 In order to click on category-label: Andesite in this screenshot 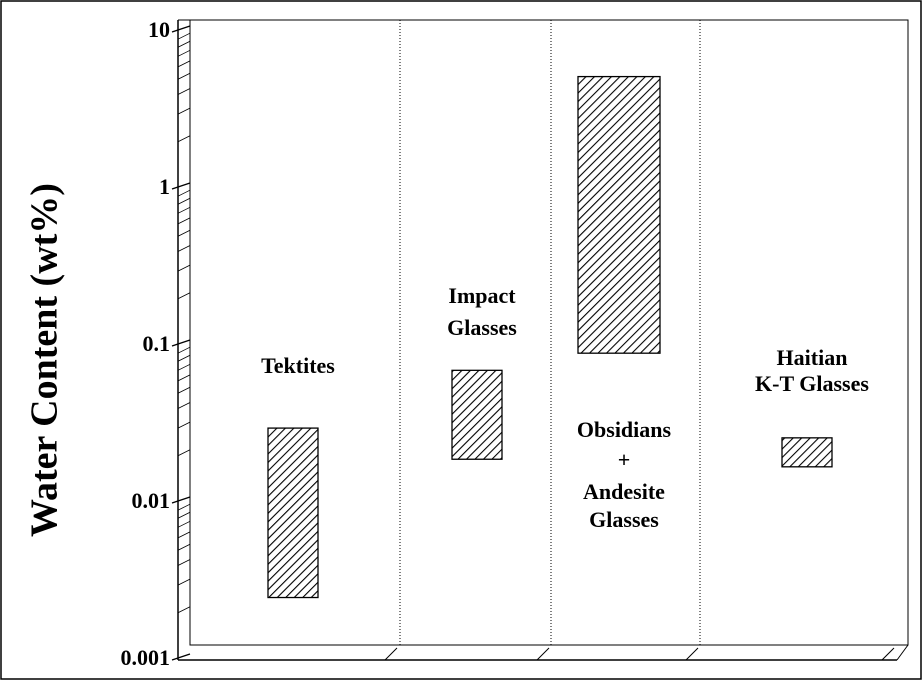, I will do `click(624, 491)`.